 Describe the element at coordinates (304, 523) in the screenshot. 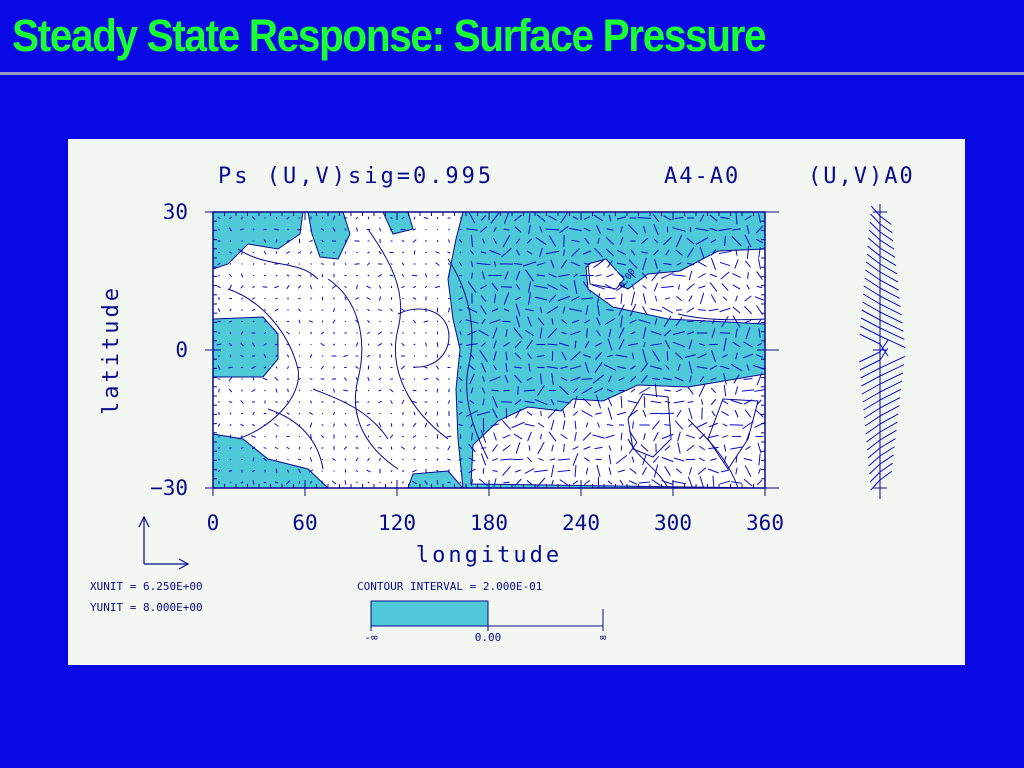

I see `x-tick-label: 60` at that location.